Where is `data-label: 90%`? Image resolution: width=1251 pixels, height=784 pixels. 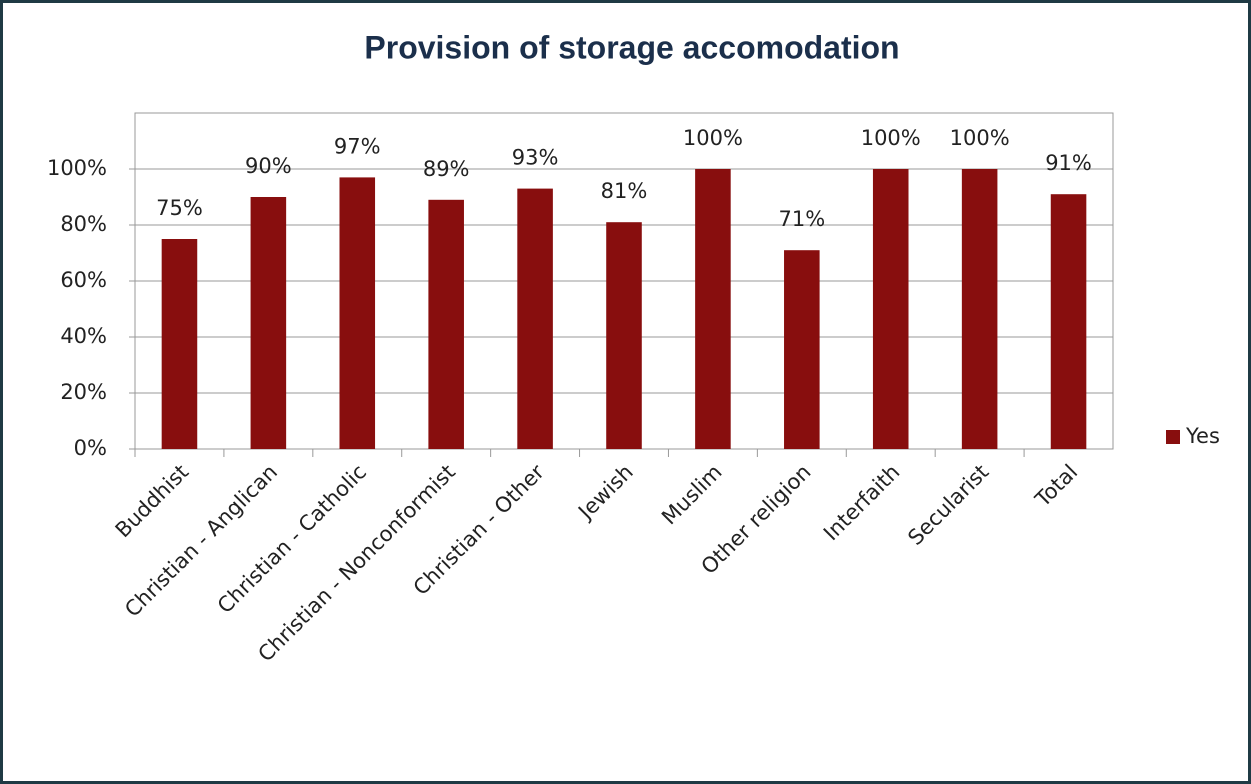 data-label: 90% is located at coordinates (268, 166).